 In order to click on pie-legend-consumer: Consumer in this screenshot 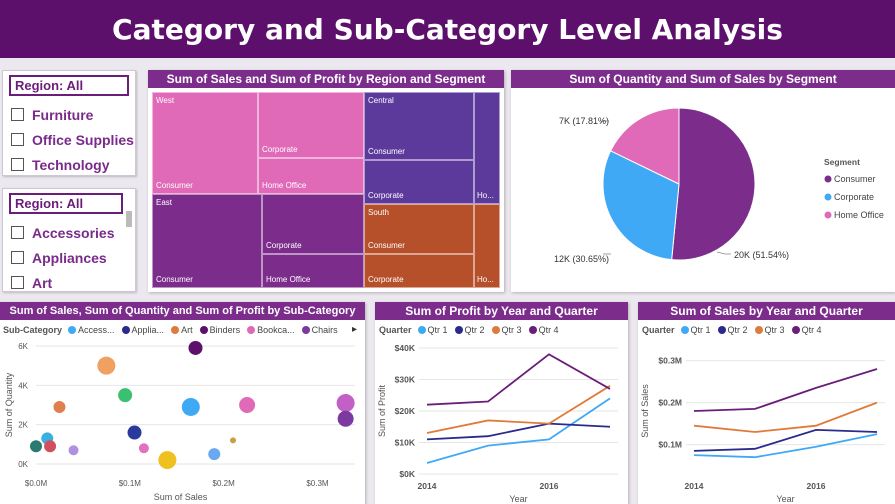, I will do `click(855, 179)`.